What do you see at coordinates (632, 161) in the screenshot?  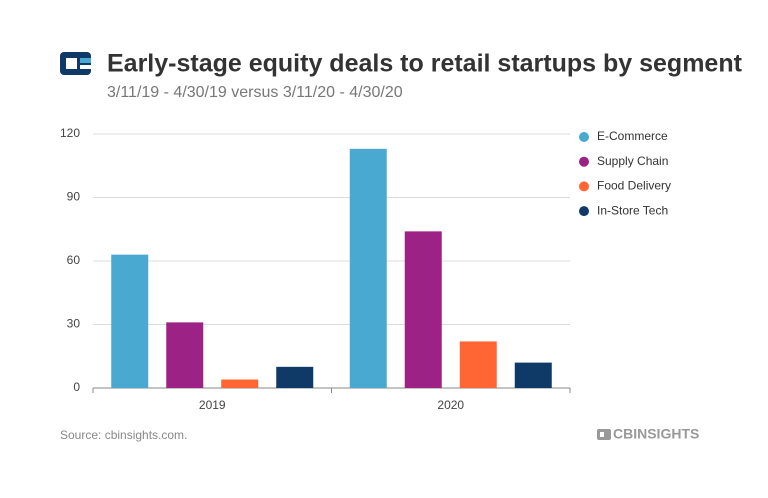 I see `legend-label: Supply Chain` at bounding box center [632, 161].